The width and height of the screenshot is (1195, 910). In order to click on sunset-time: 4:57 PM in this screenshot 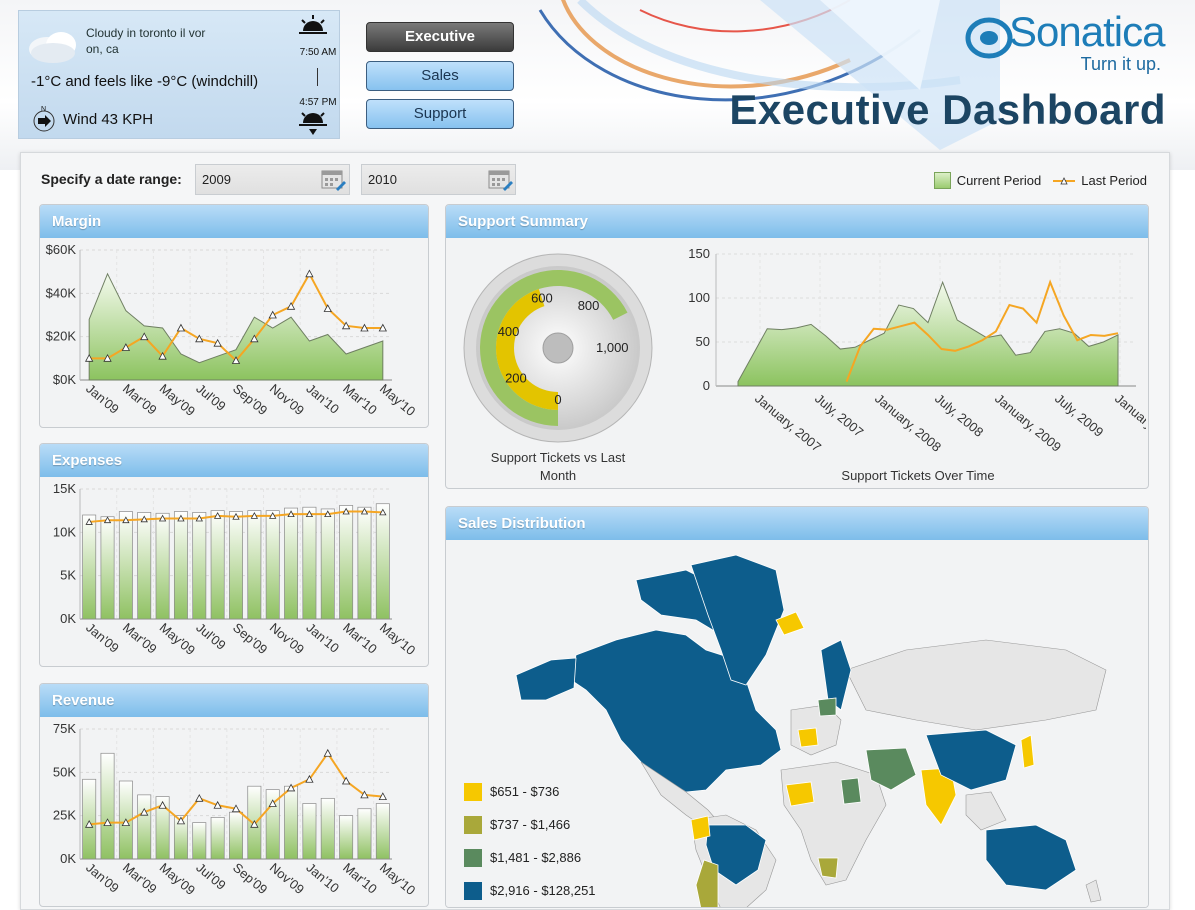, I will do `click(318, 102)`.